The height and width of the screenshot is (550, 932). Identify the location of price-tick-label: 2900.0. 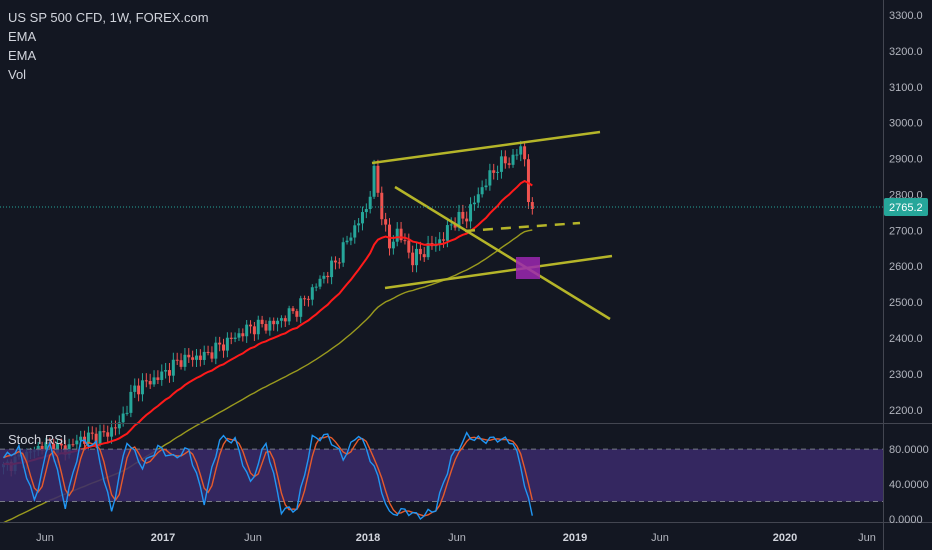
(906, 160).